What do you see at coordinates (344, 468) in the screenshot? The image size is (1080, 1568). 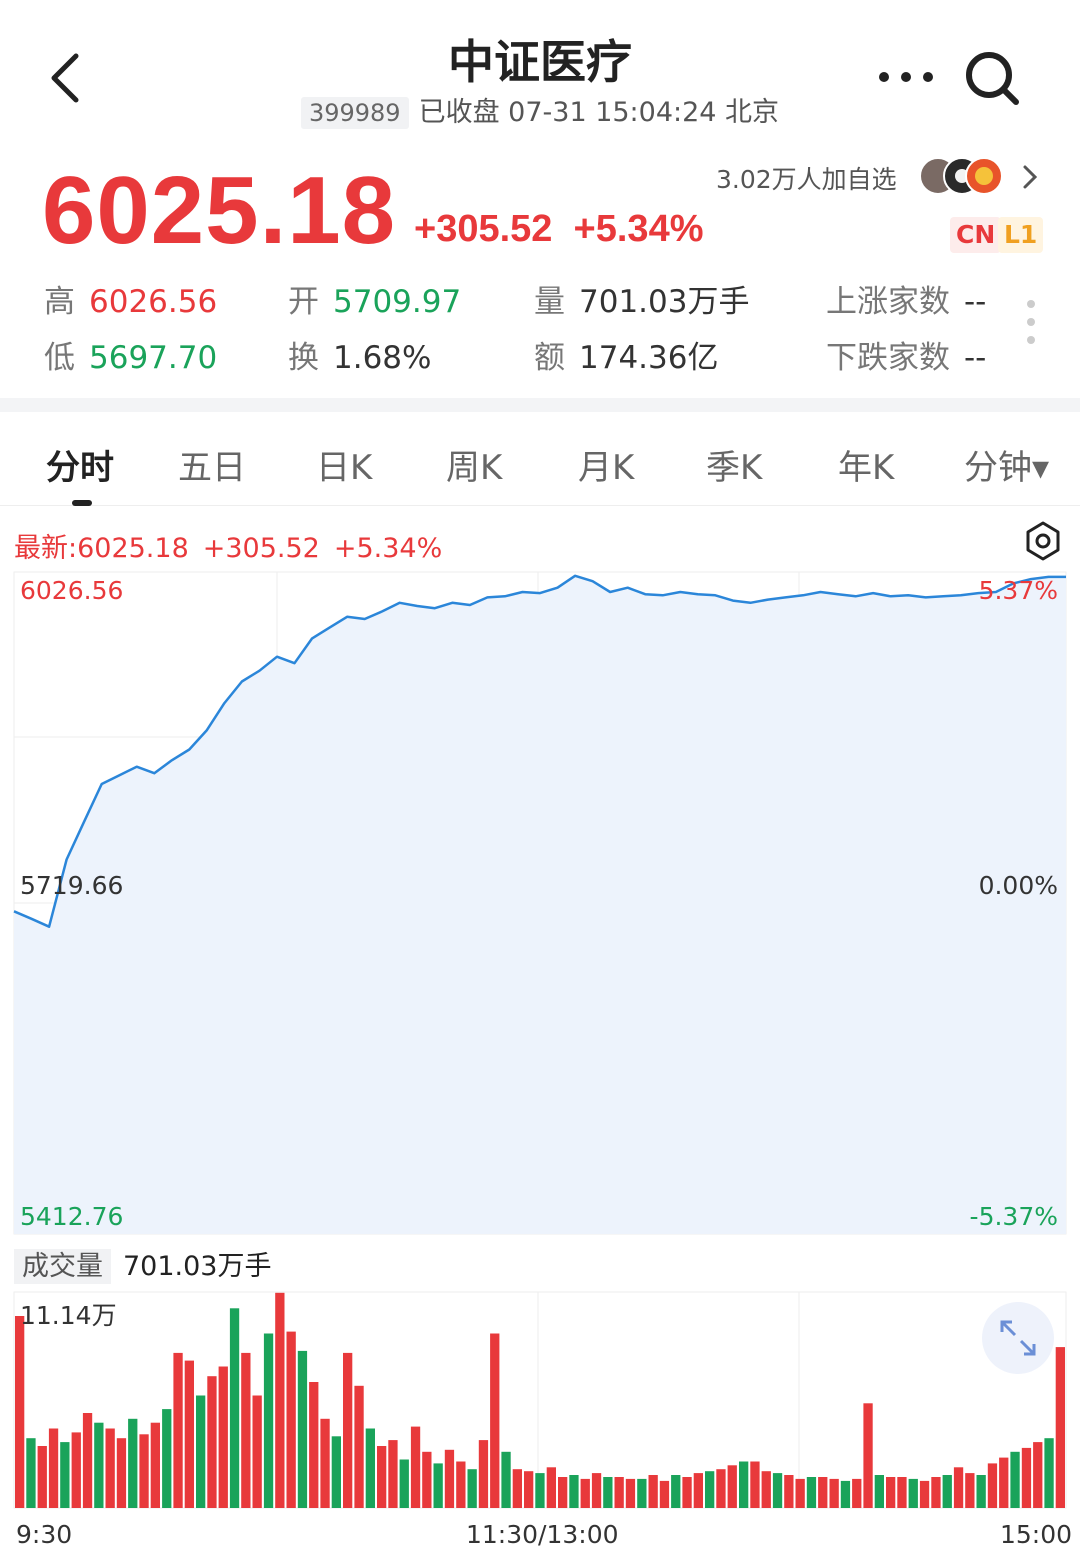 I see `tab-daily-k: 日K` at bounding box center [344, 468].